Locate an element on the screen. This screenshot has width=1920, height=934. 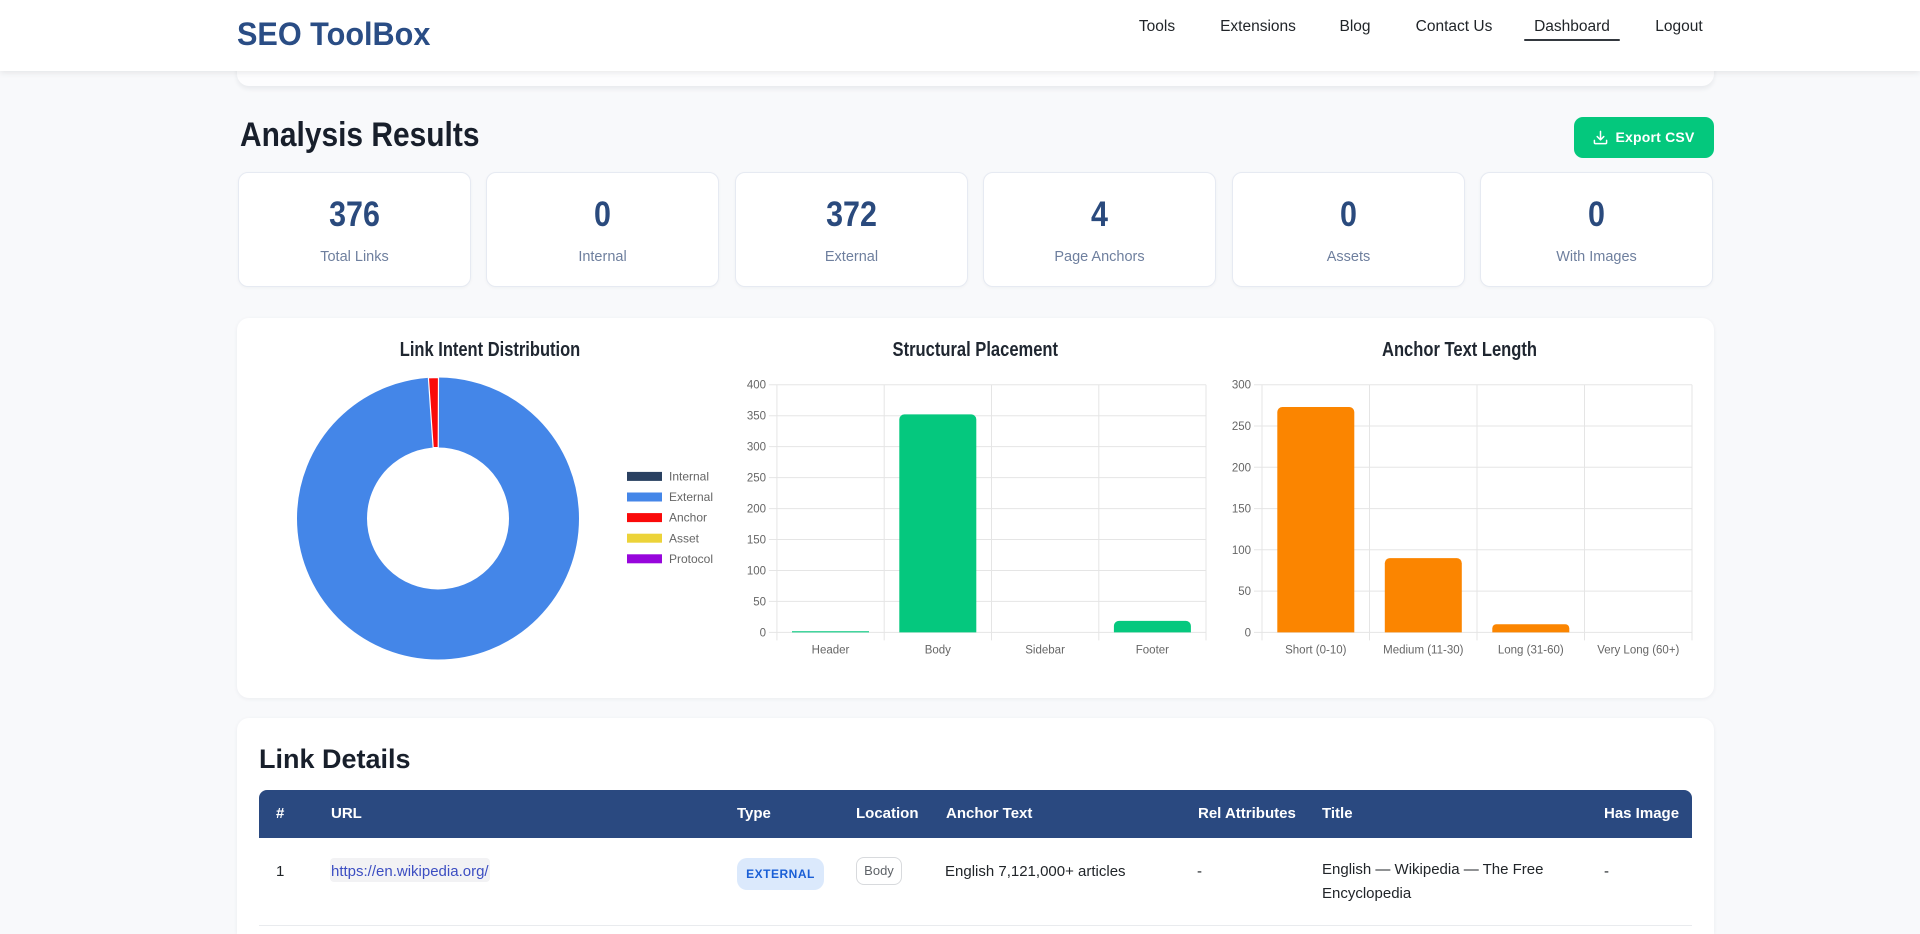
svg-text: Sidebar is located at coordinates (1045, 651).